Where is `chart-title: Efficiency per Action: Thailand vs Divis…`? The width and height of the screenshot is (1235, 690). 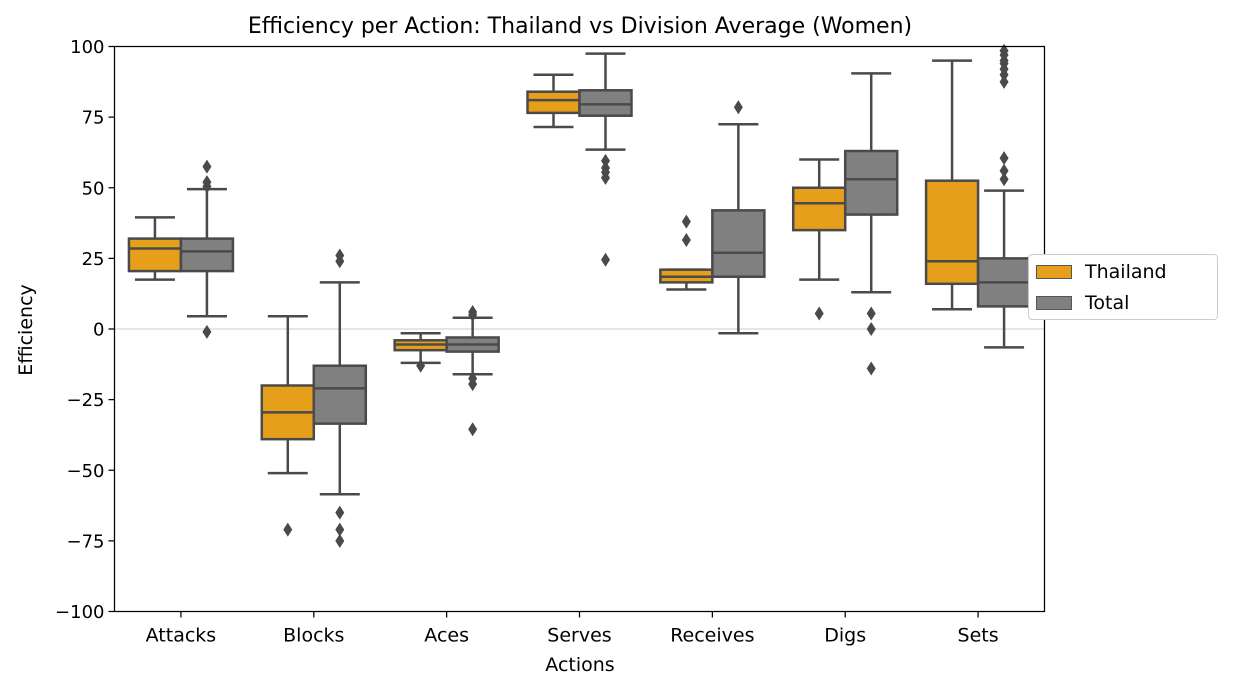 chart-title: Efficiency per Action: Thailand vs Divis… is located at coordinates (580, 26).